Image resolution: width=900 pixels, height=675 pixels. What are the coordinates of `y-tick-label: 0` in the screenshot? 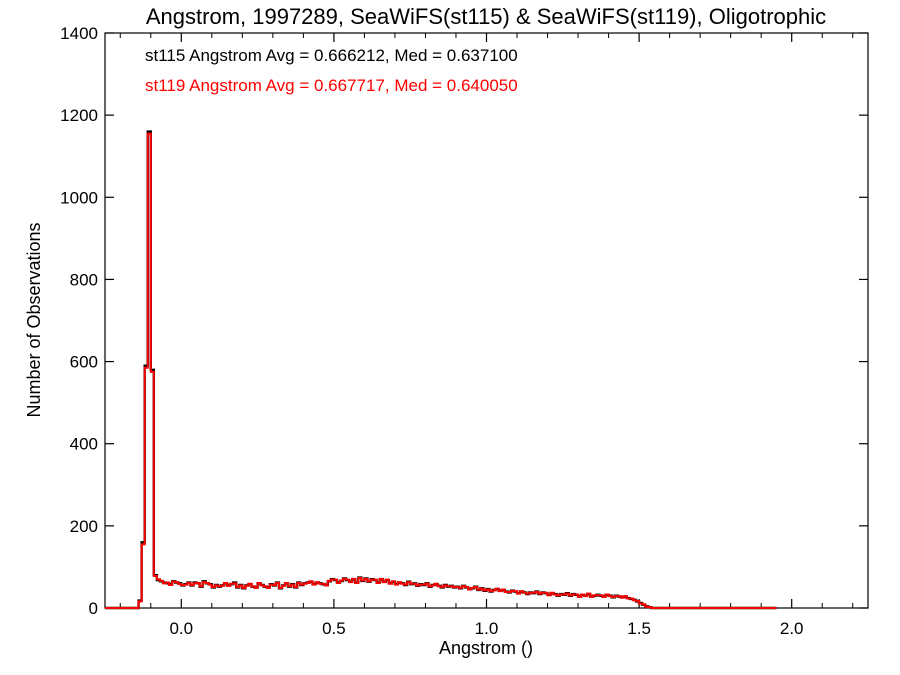 It's located at (93, 608).